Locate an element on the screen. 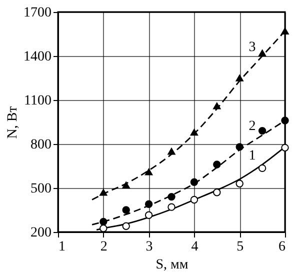 Image resolution: width=296 pixels, height=276 pixels. x-tick-label: 1 is located at coordinates (62, 247).